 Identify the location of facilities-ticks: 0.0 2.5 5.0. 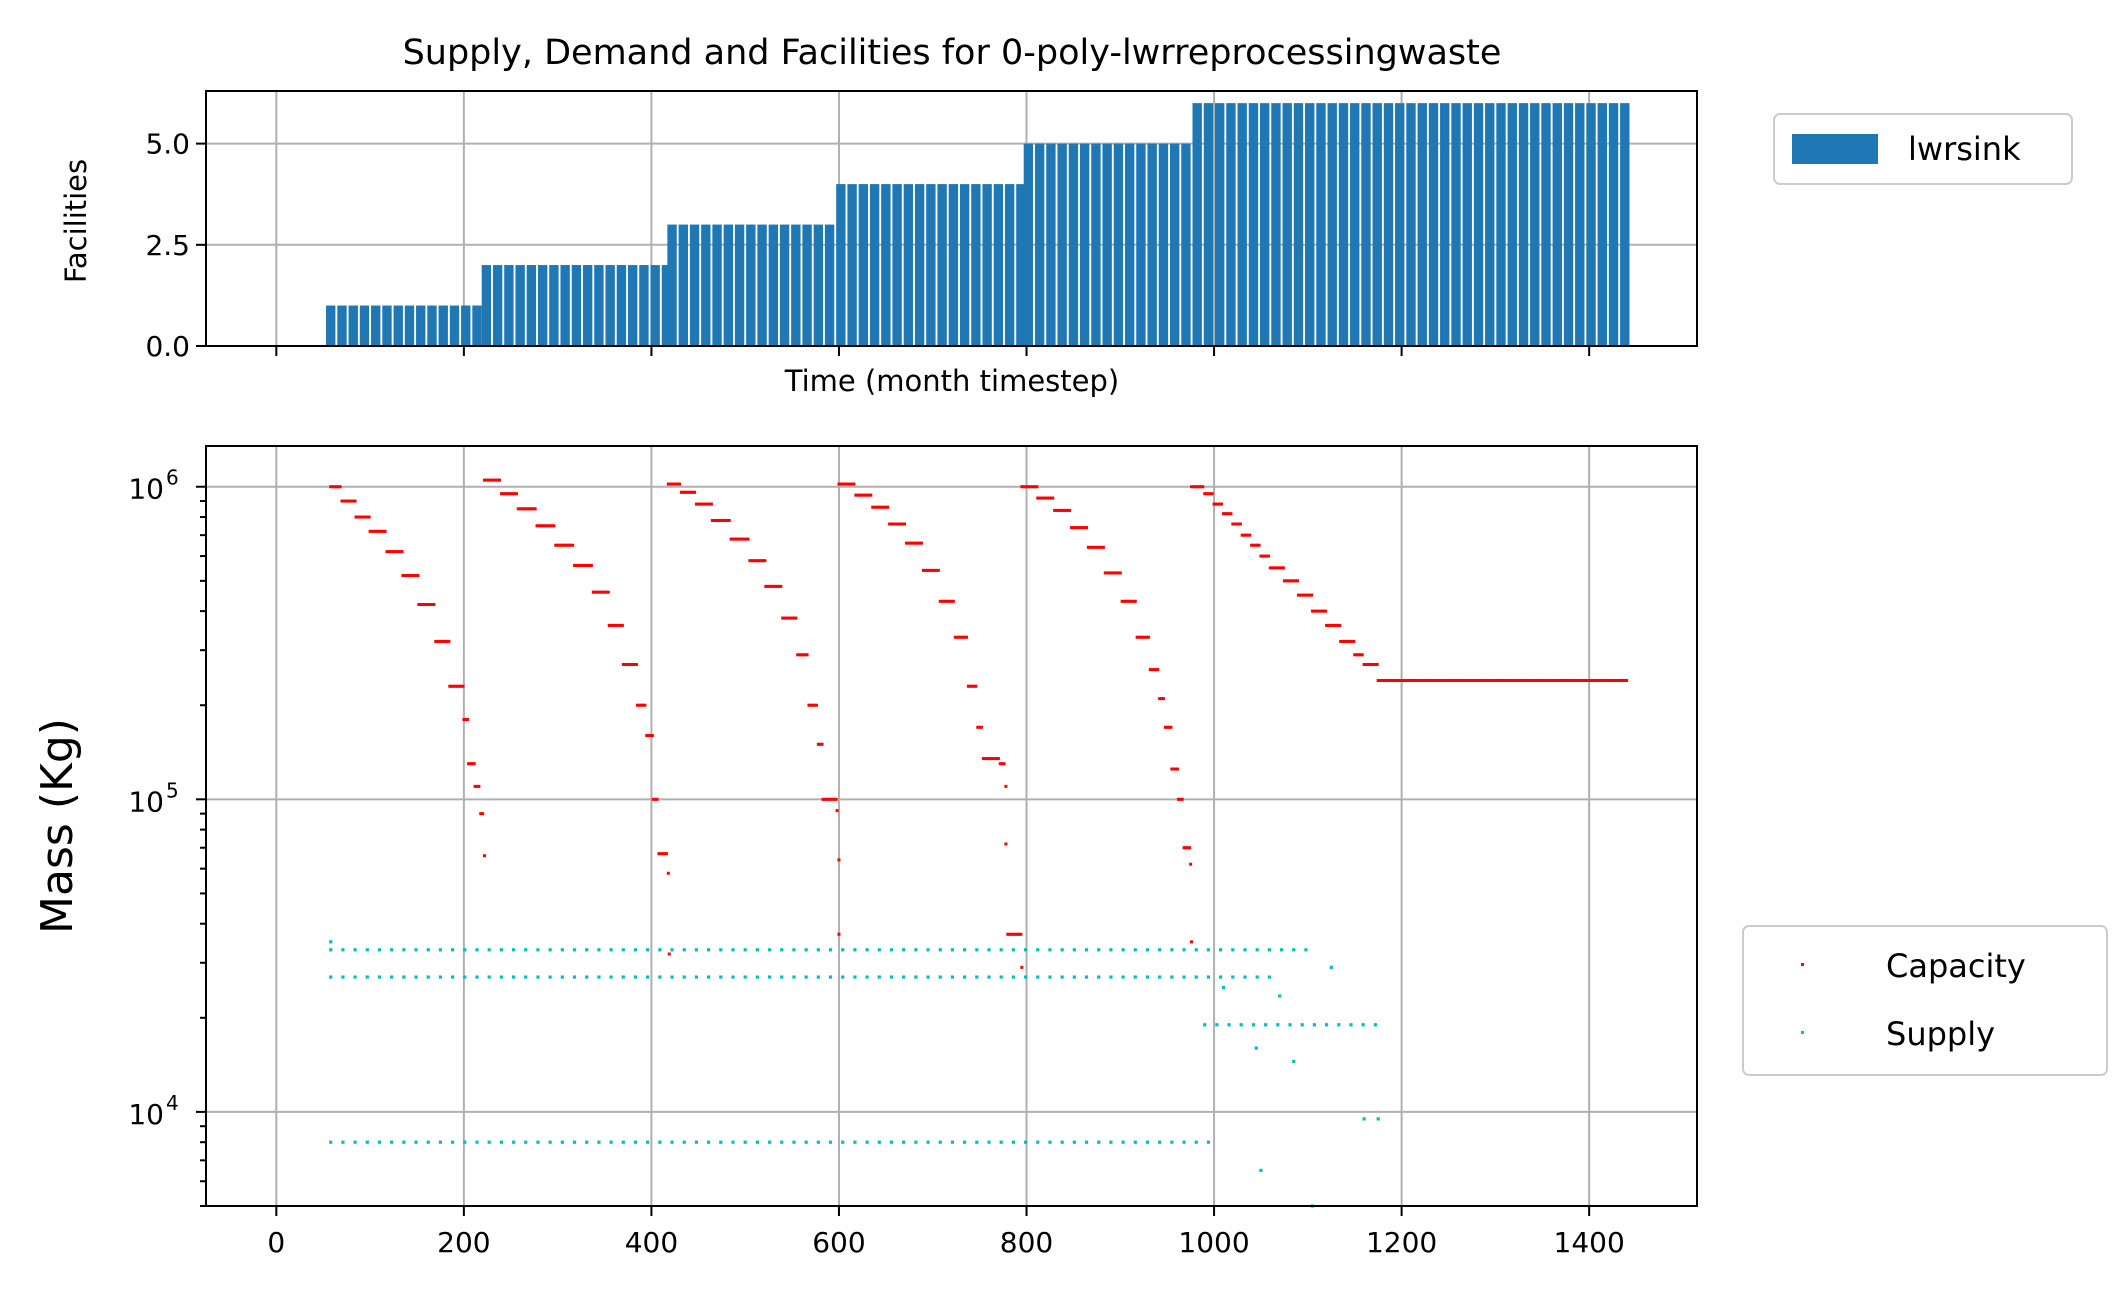
(868, 245).